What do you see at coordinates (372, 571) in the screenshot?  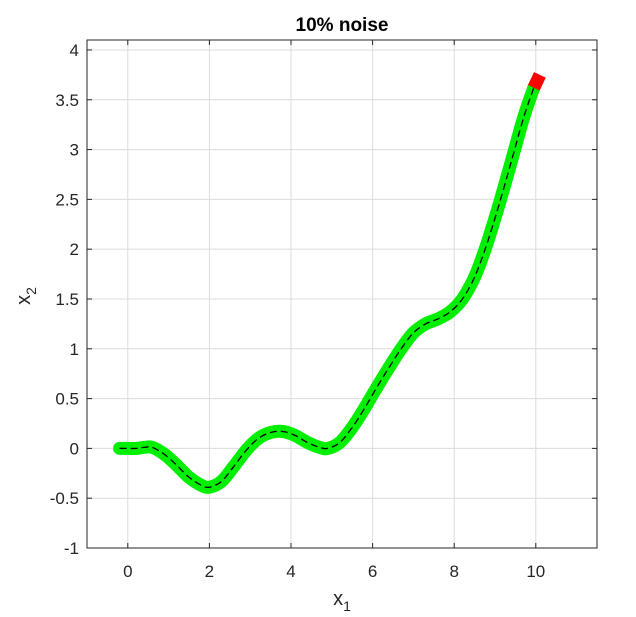 I see `x-tick-label: 6` at bounding box center [372, 571].